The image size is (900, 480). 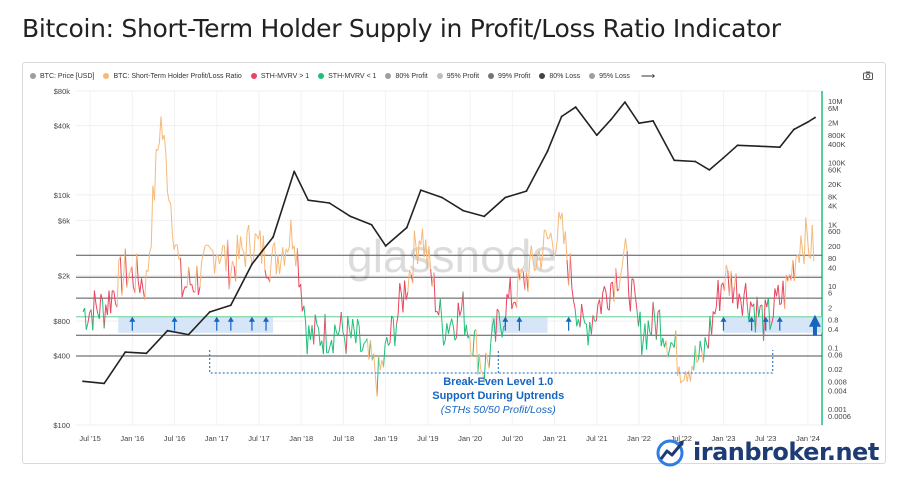 I want to click on legend-label: 95% Loss, so click(x=614, y=76).